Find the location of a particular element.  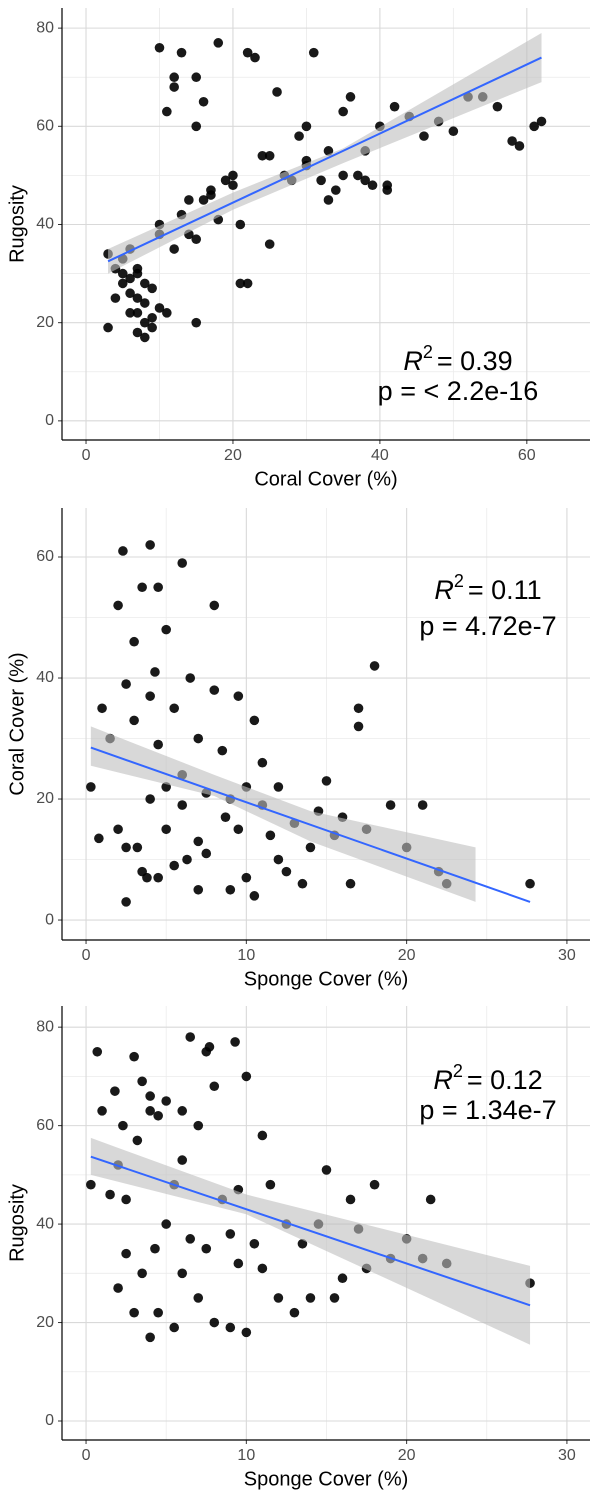

y-tick-label: 40 is located at coordinates (45, 677).